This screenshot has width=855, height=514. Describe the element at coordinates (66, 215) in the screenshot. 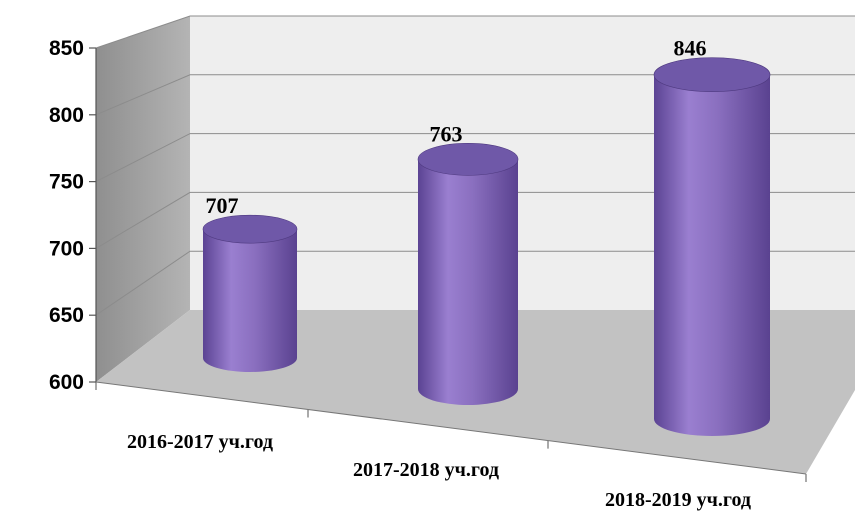

I see `y-tick-labels: 600 650 700 750 800 850` at that location.